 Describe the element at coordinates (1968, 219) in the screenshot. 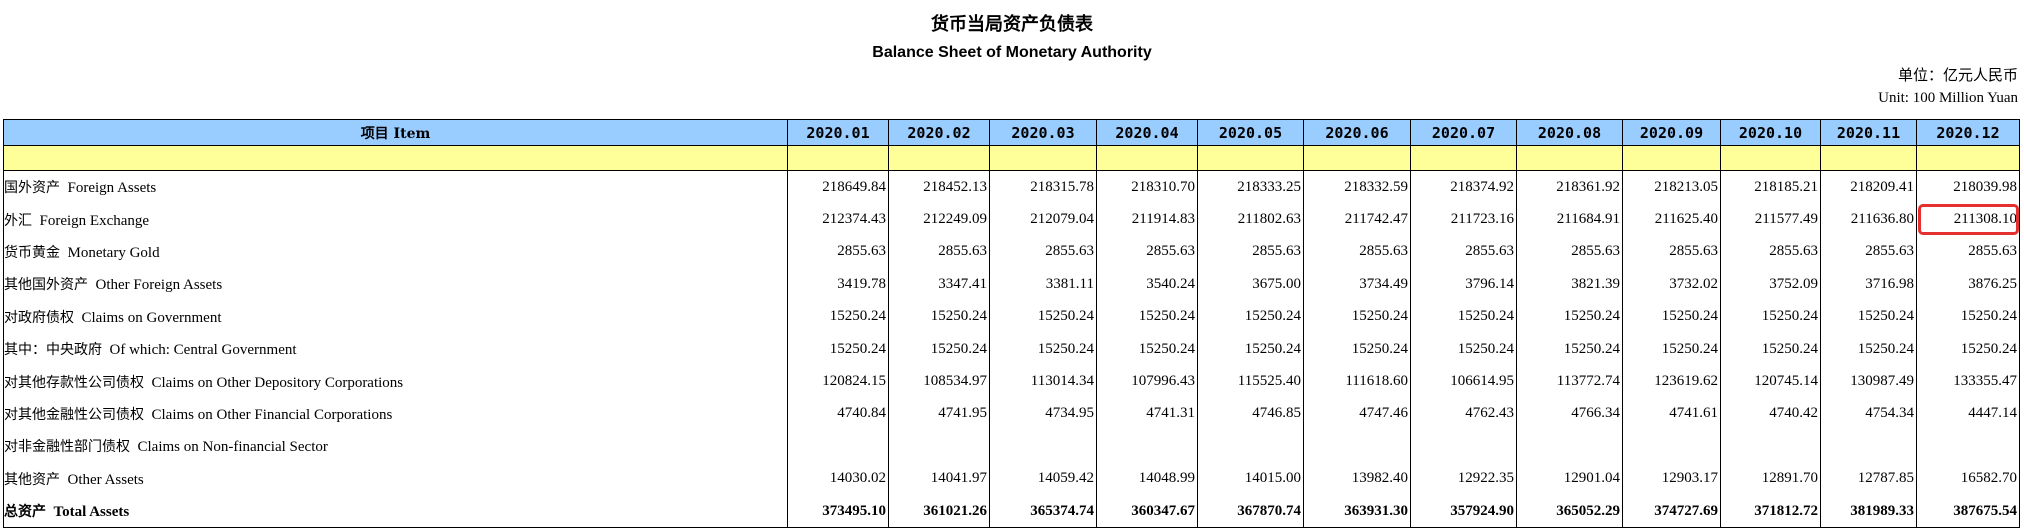

I see `highlighted-value-cell: 211308.10` at that location.